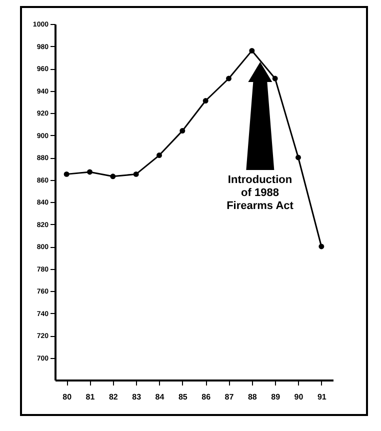 Image resolution: width=381 pixels, height=431 pixels. What do you see at coordinates (207, 397) in the screenshot?
I see `x-tick-label: 86` at bounding box center [207, 397].